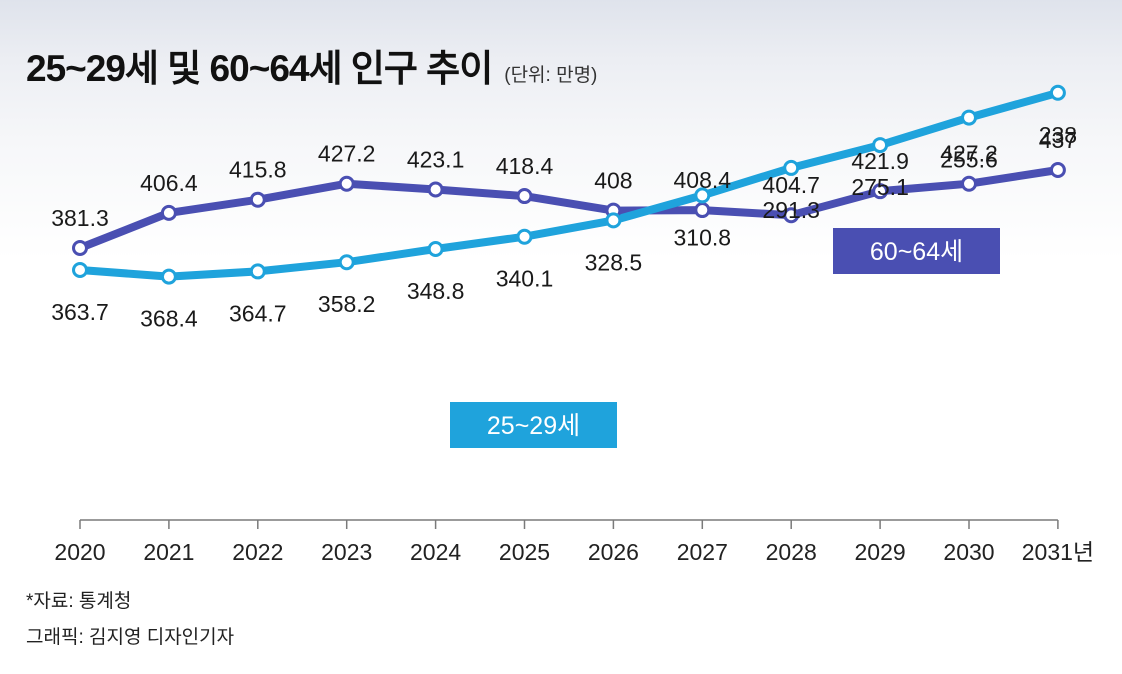 The width and height of the screenshot is (1122, 674). Describe the element at coordinates (346, 552) in the screenshot. I see `x-tick-label: 2023` at that location.